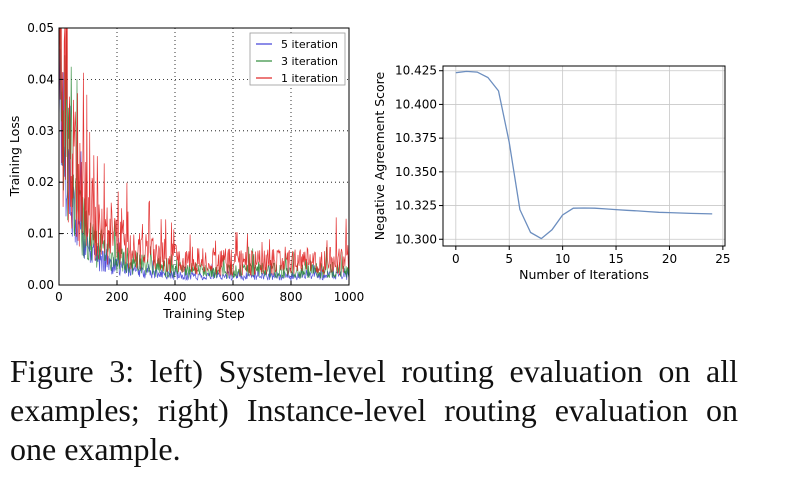  What do you see at coordinates (416, 104) in the screenshot?
I see `right-y-tick-label: 10.400` at bounding box center [416, 104].